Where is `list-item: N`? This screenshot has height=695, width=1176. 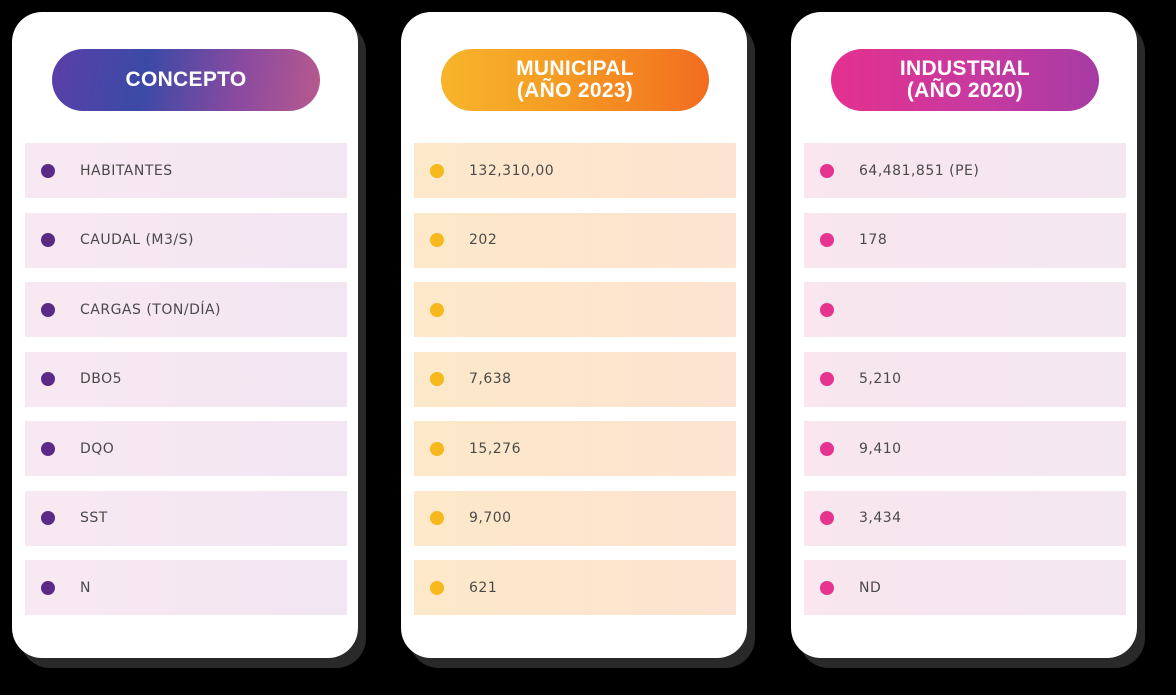 list-item: N is located at coordinates (186, 587).